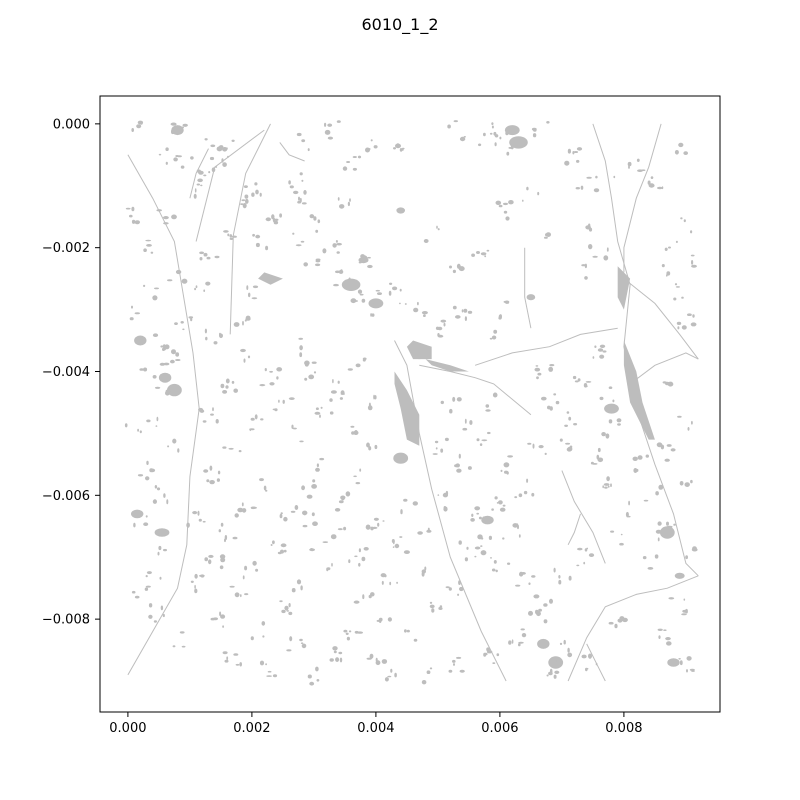 The width and height of the screenshot is (800, 800). Describe the element at coordinates (66, 372) in the screenshot. I see `y-tick-label: −0.004` at that location.